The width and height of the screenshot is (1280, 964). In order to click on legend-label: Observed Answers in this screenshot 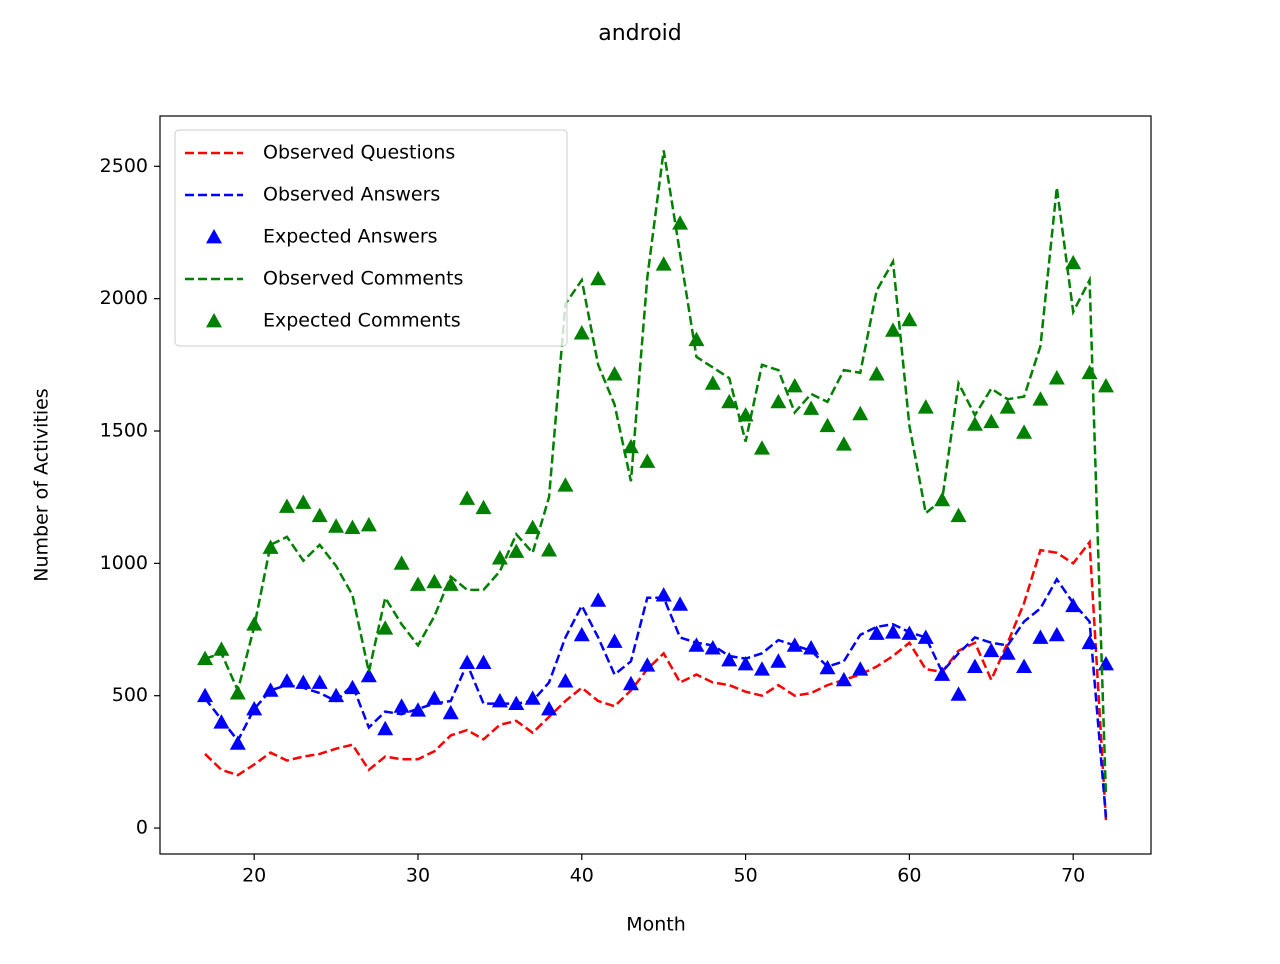, I will do `click(351, 195)`.